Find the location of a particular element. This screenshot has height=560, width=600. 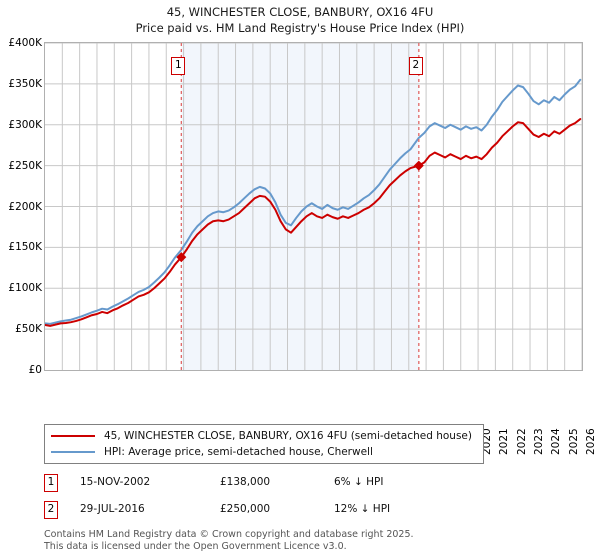

chart-marker-box-1: 1 is located at coordinates (178, 66).